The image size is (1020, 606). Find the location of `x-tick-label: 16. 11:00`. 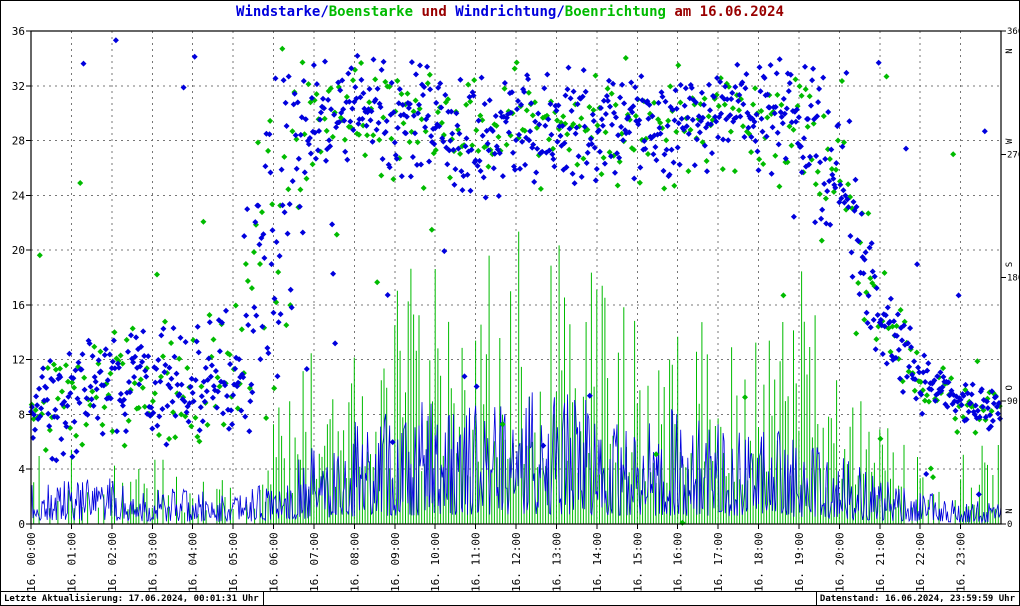

x-tick-label: 16. 11:00 is located at coordinates (476, 562).